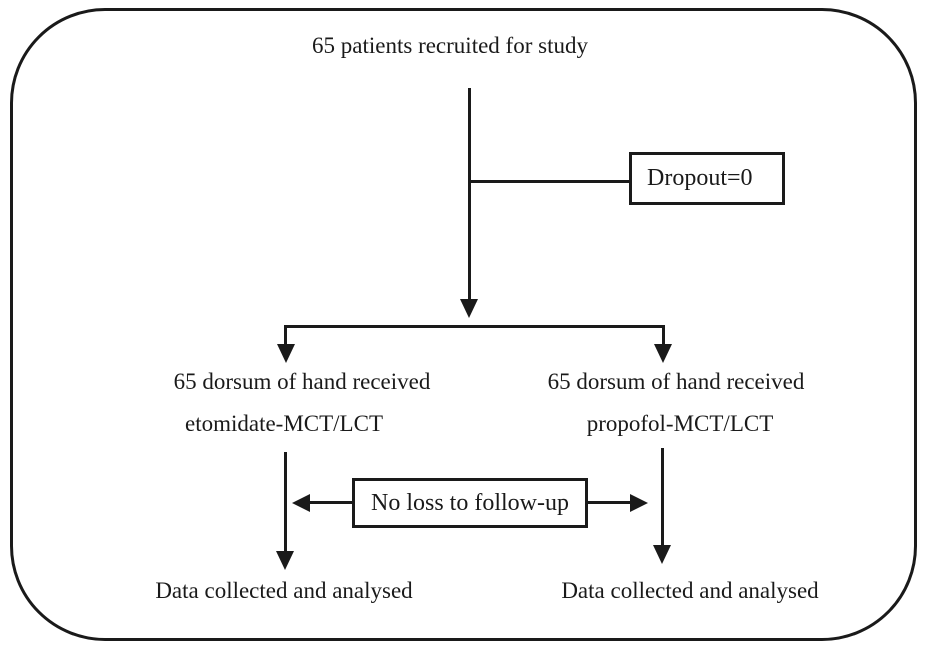 The width and height of the screenshot is (928, 651). I want to click on right-arm-label-line1: 65 dorsum of hand received, so click(676, 381).